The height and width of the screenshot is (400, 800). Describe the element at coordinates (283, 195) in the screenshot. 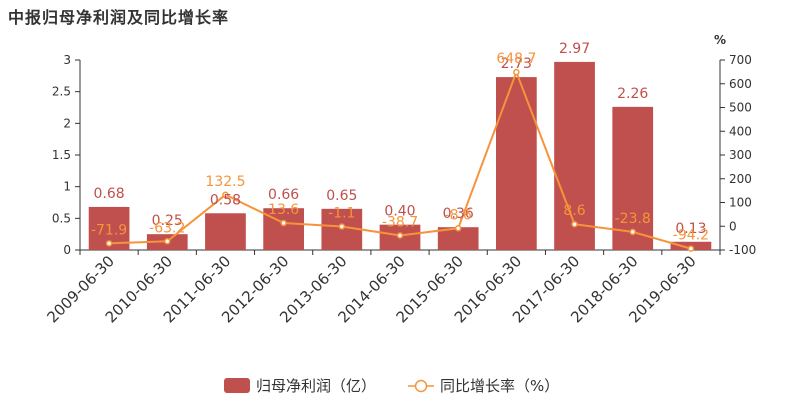

I see `bar-value-label: 0.66` at that location.